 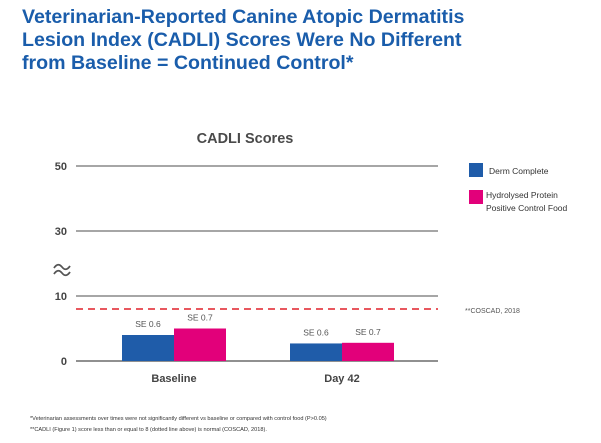 What do you see at coordinates (519, 171) in the screenshot?
I see `legend-label-derm-complete: Derm Complete` at bounding box center [519, 171].